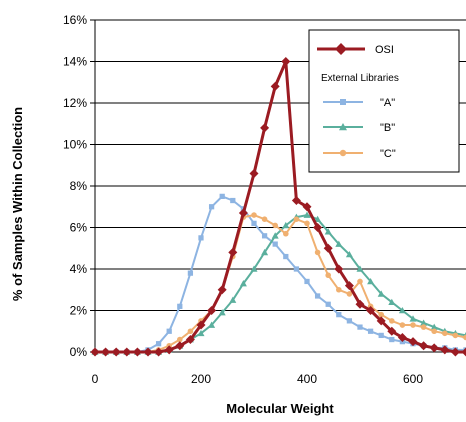  I want to click on y-tick-label: 2%, so click(79, 311).